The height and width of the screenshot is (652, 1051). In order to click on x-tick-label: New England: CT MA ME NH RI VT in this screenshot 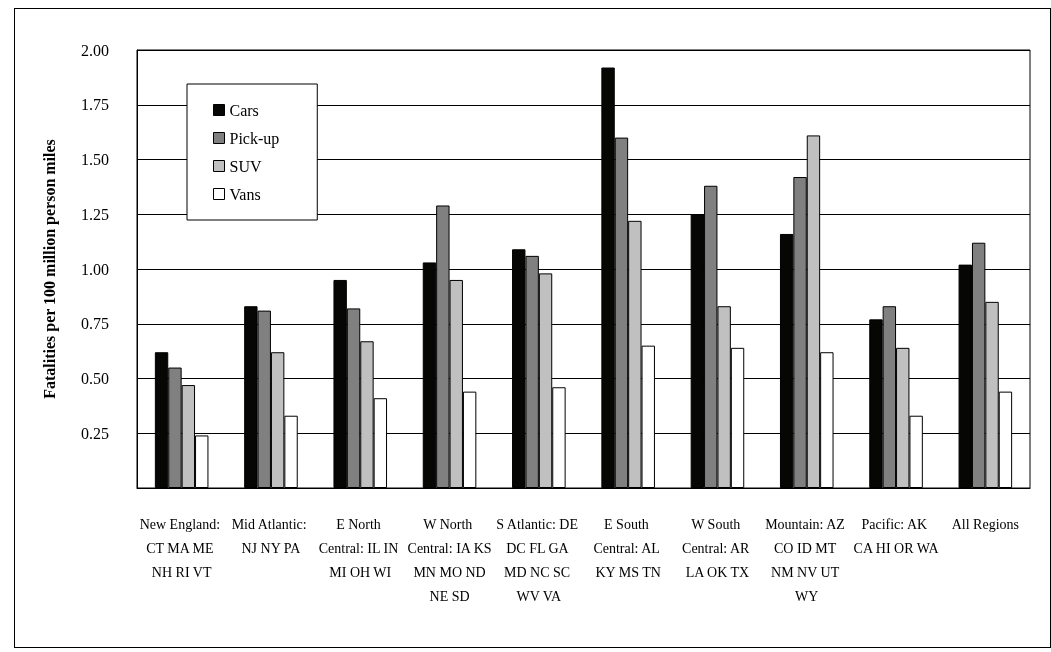, I will do `click(181, 548)`.